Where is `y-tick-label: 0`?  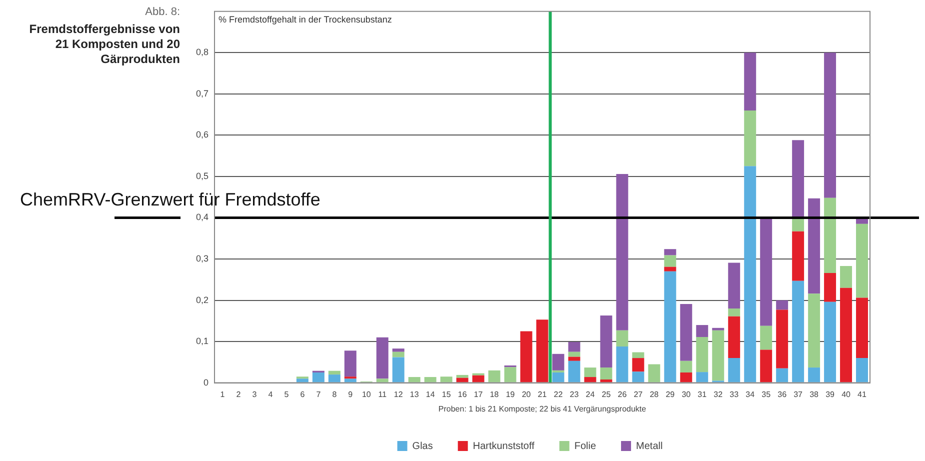 y-tick-label: 0 is located at coordinates (206, 382).